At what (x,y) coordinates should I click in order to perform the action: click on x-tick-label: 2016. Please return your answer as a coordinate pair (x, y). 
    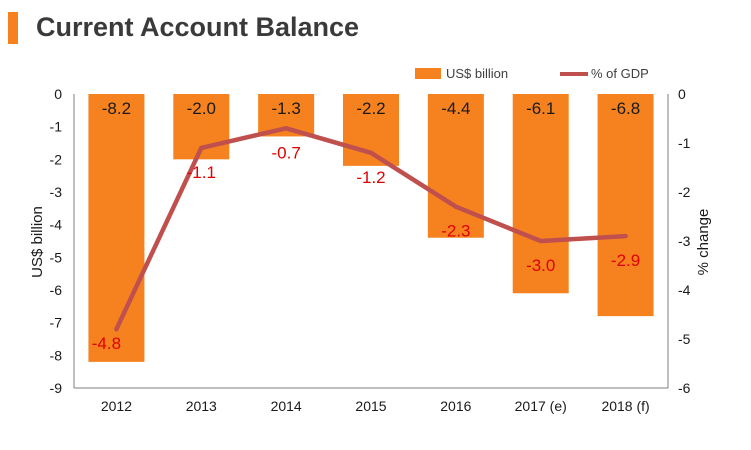
    Looking at the image, I should click on (455, 406).